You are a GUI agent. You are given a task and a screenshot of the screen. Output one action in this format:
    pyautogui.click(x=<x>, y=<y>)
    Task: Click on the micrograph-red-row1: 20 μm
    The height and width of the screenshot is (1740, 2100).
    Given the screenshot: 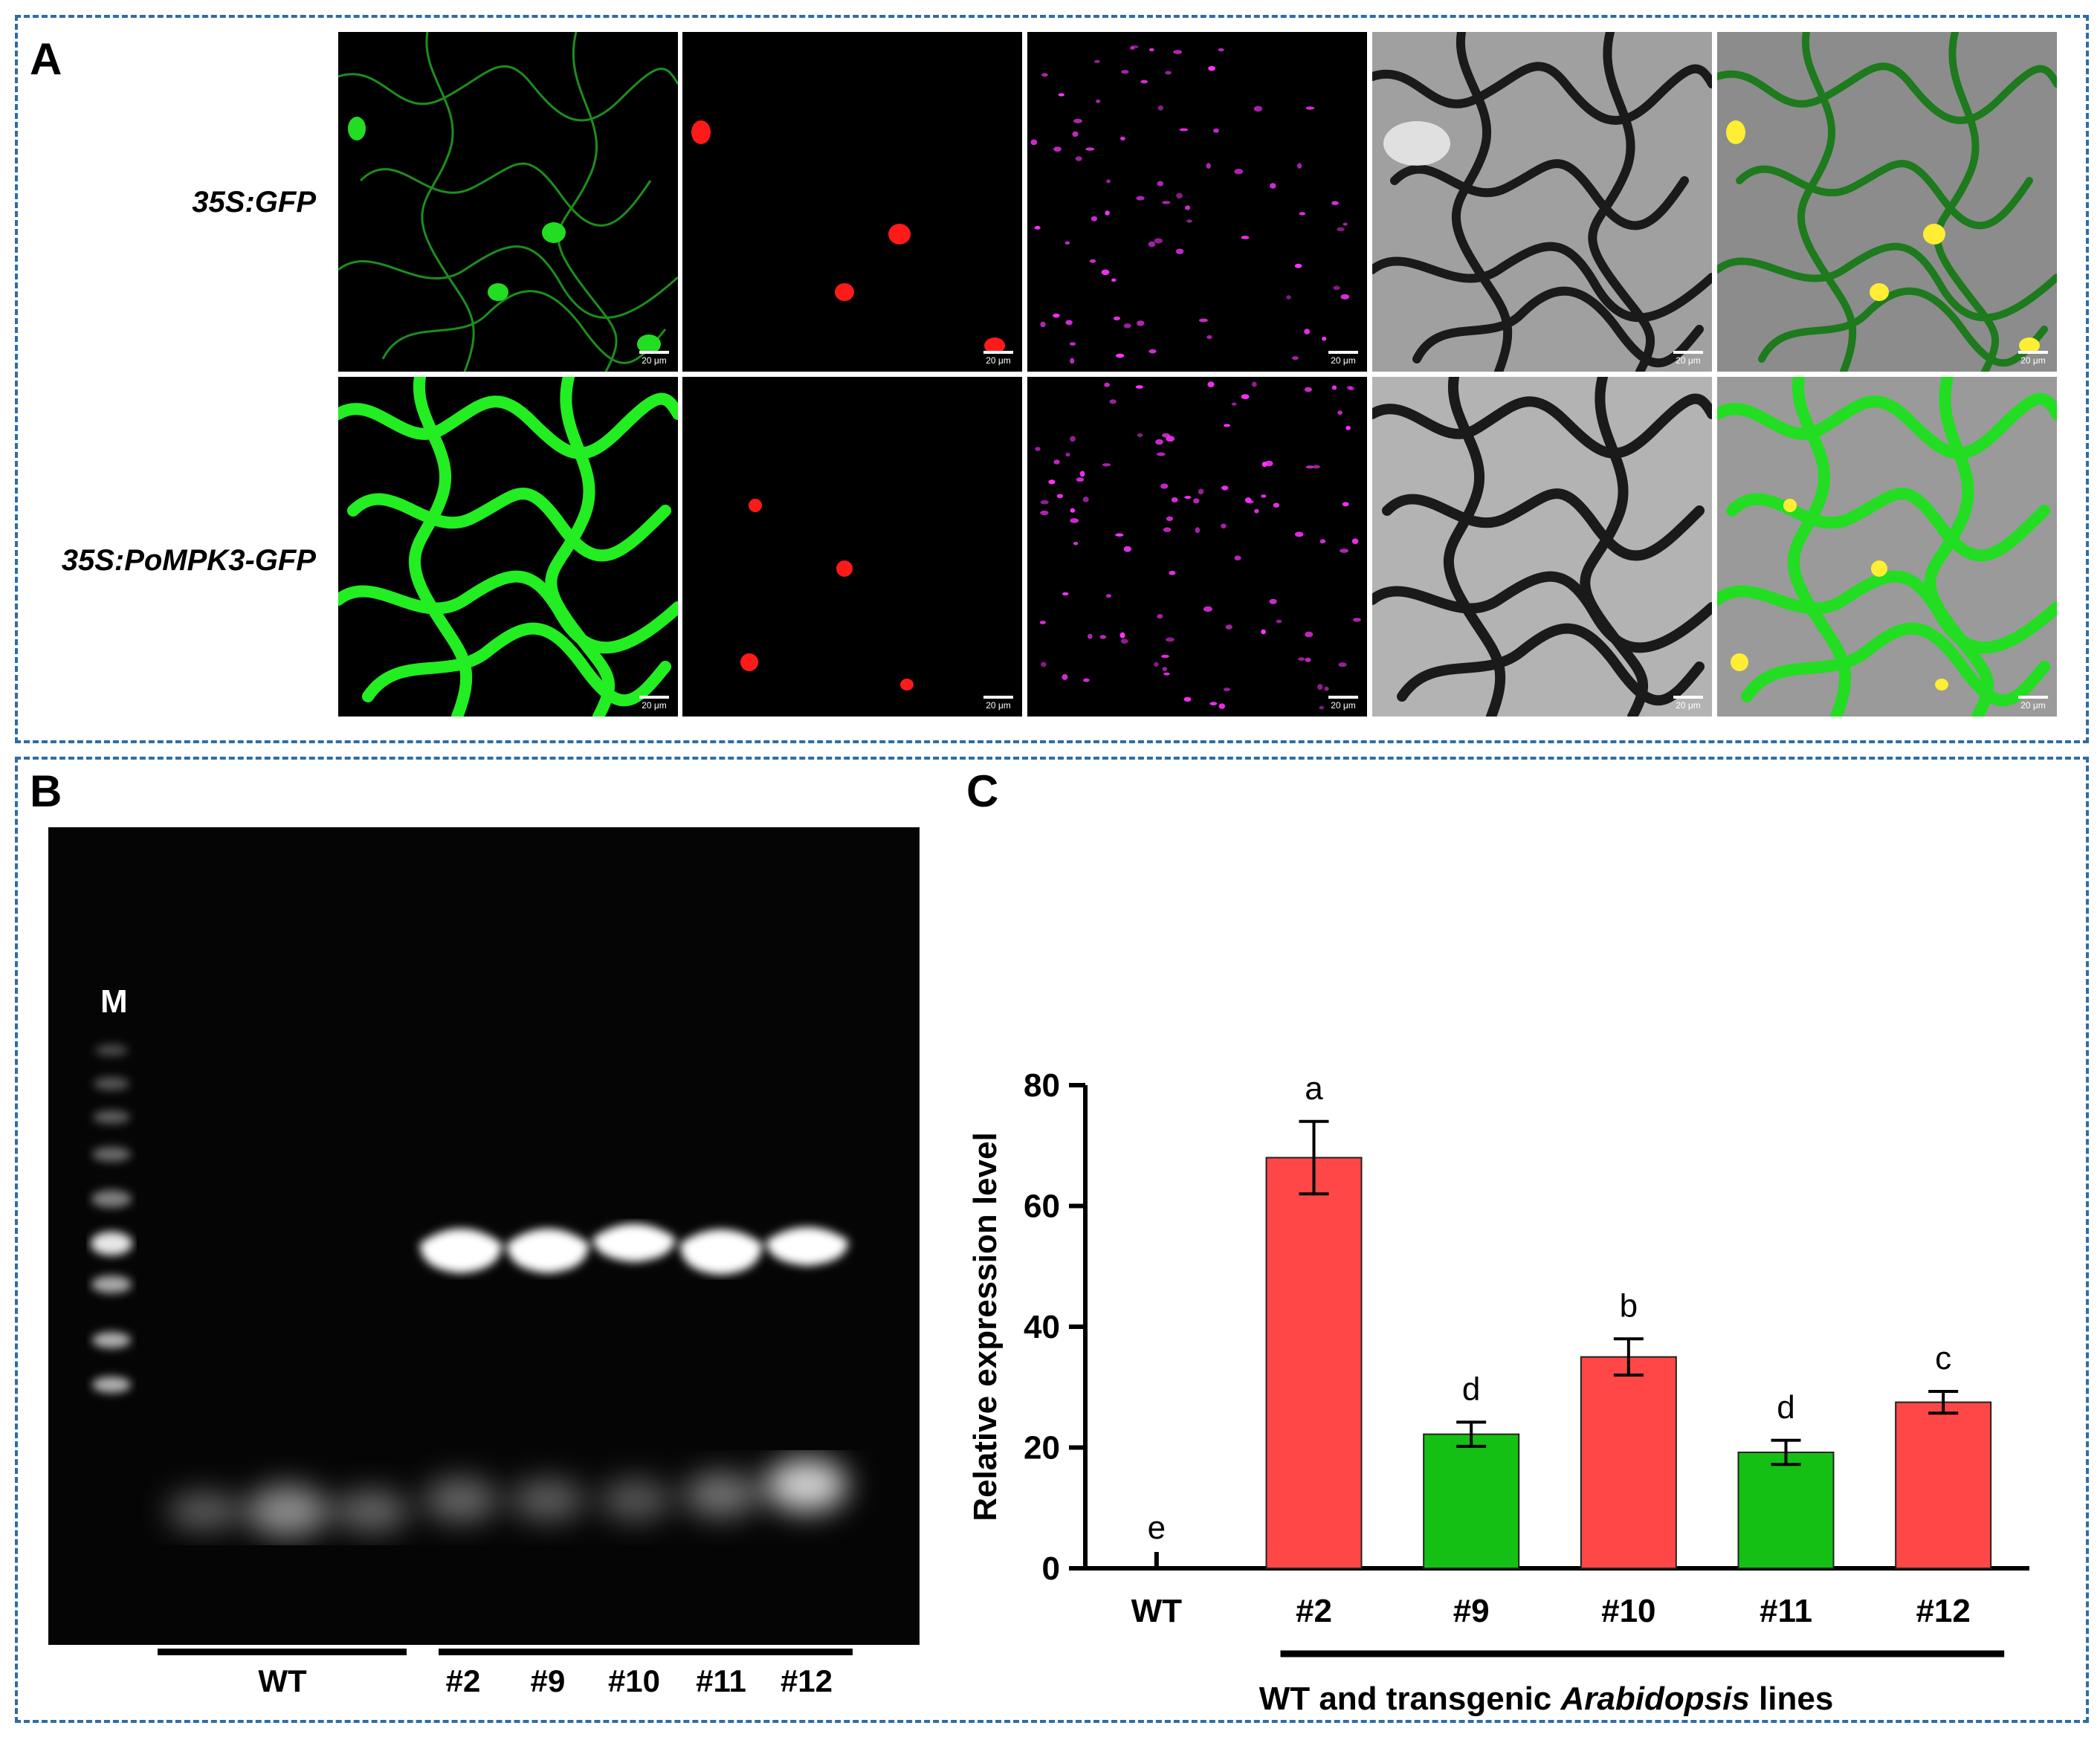 What is the action you would take?
    pyautogui.click(x=852, y=202)
    